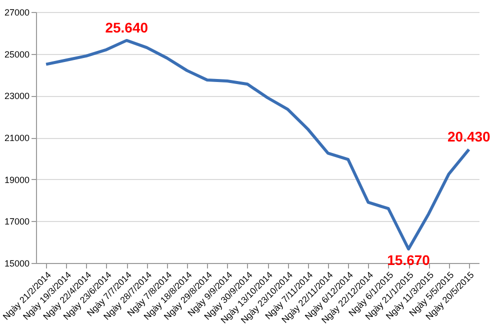  I want to click on data-label: 20.430, so click(469, 136).